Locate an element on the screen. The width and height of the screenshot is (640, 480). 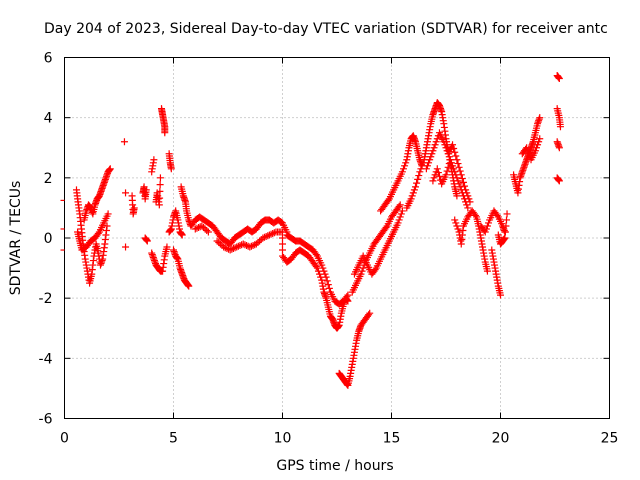
x-tick-label: 0 is located at coordinates (64, 439).